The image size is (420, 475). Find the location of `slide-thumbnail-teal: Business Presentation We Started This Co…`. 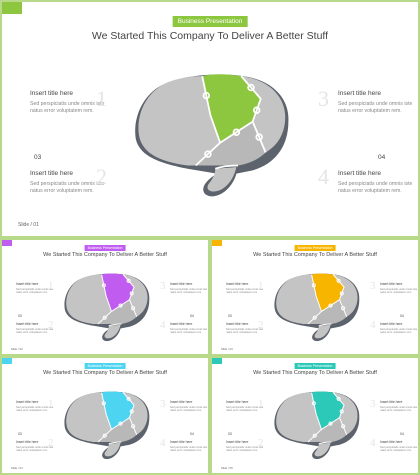

slide-thumbnail-teal: Business Presentation We Started This Co… is located at coordinates (315, 415).